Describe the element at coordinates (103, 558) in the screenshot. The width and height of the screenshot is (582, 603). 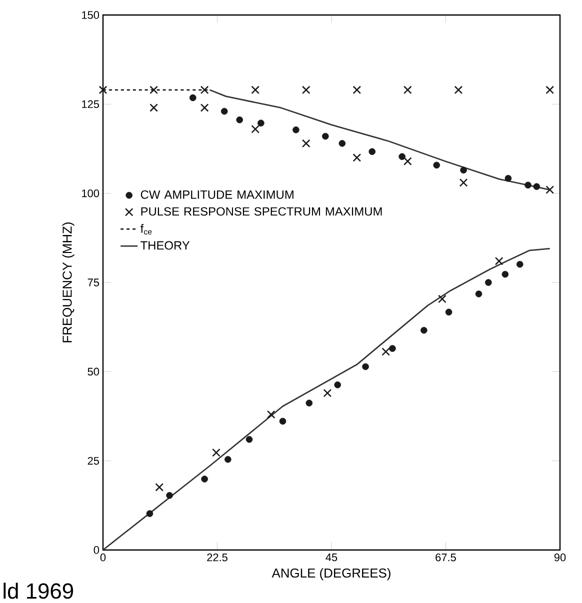
I see `x-tick-label: 0` at that location.